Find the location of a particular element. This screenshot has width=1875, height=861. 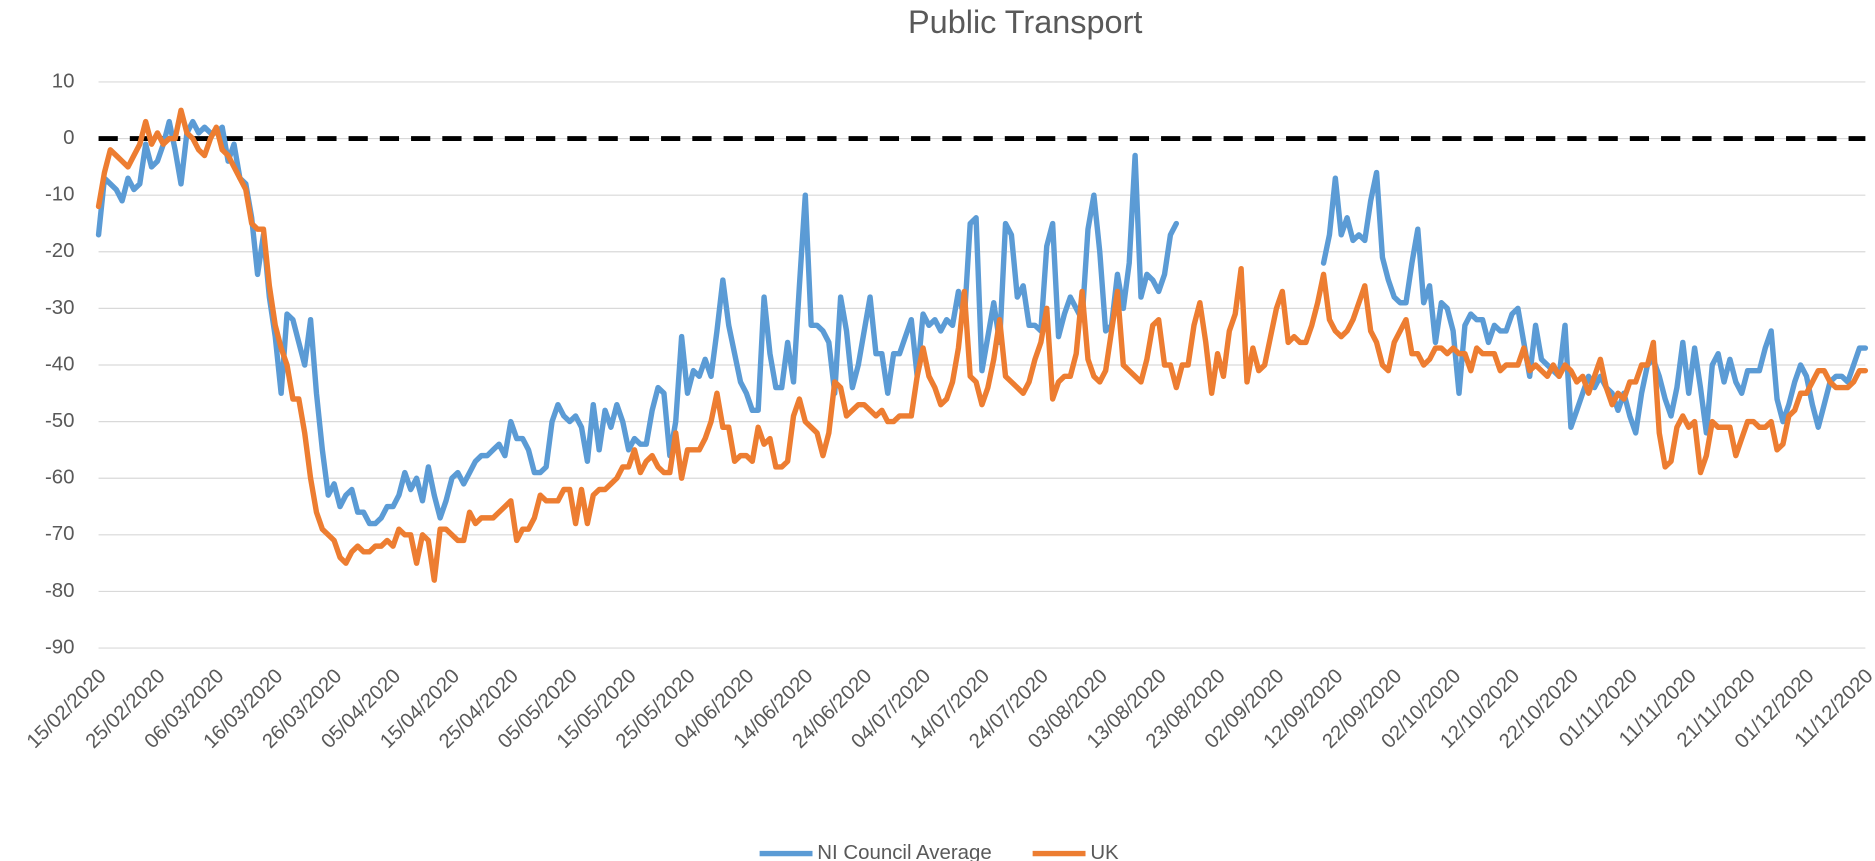

y-tick-label: -60 is located at coordinates (60, 478).